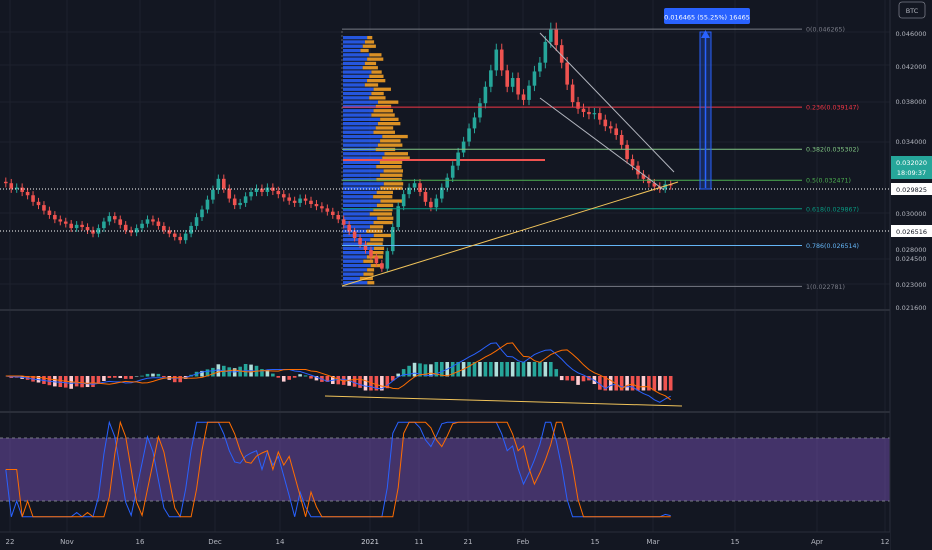 Image resolution: width=932 pixels, height=550 pixels. Describe the element at coordinates (910, 102) in the screenshot. I see `price-tick-label: 0.038000` at that location.